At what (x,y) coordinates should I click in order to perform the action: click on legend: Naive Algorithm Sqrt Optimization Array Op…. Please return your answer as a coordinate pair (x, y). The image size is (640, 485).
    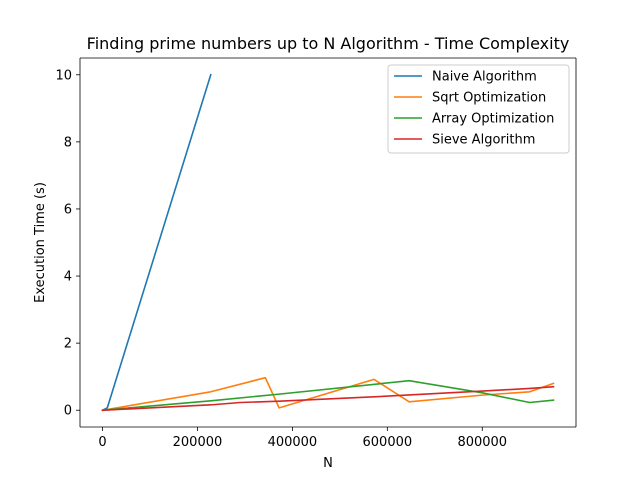
    Looking at the image, I should click on (478, 109).